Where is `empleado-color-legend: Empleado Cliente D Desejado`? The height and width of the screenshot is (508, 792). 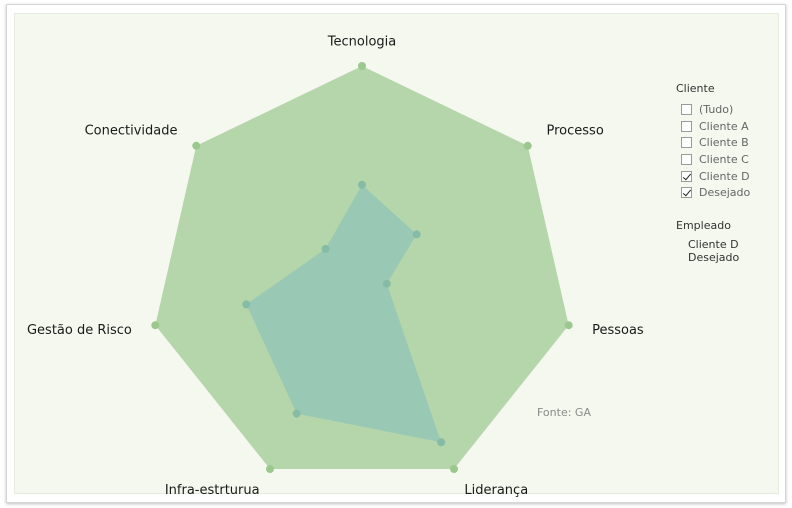
empleado-color-legend: Empleado Cliente D Desejado is located at coordinates (707, 241).